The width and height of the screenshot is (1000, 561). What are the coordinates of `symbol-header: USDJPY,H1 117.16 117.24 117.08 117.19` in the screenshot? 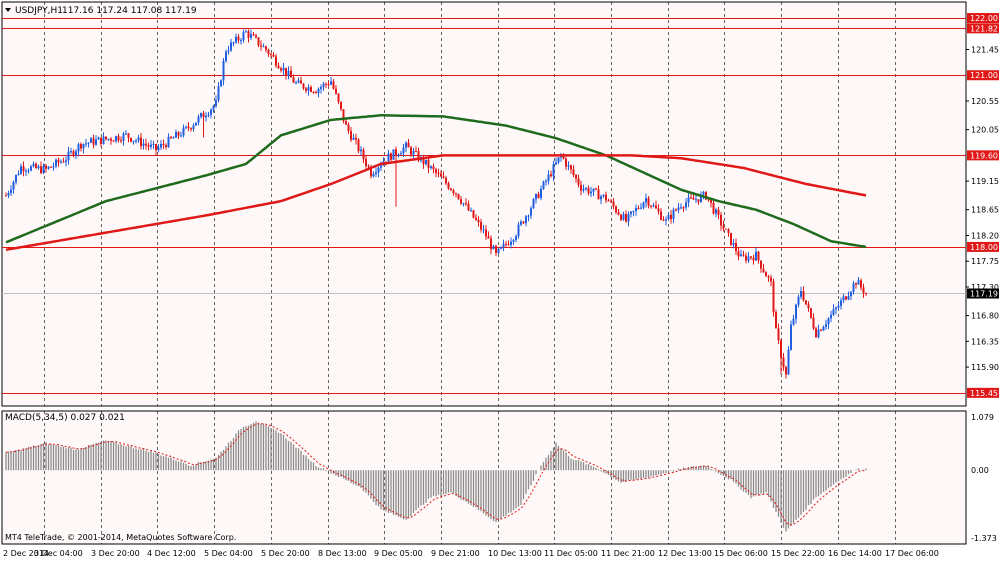 It's located at (101, 11).